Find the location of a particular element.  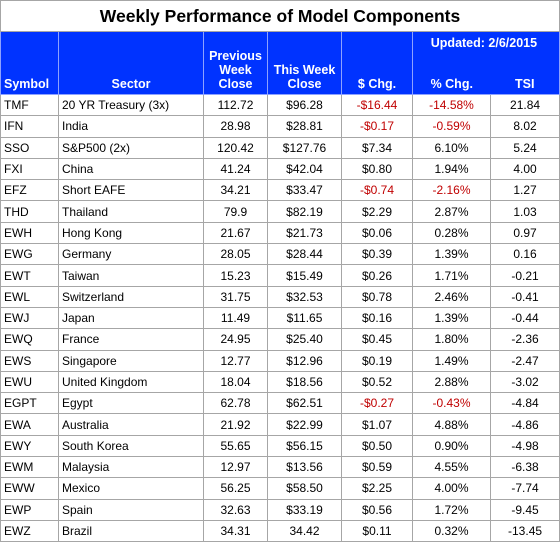

cell-tsi: 4.00 is located at coordinates (524, 169).